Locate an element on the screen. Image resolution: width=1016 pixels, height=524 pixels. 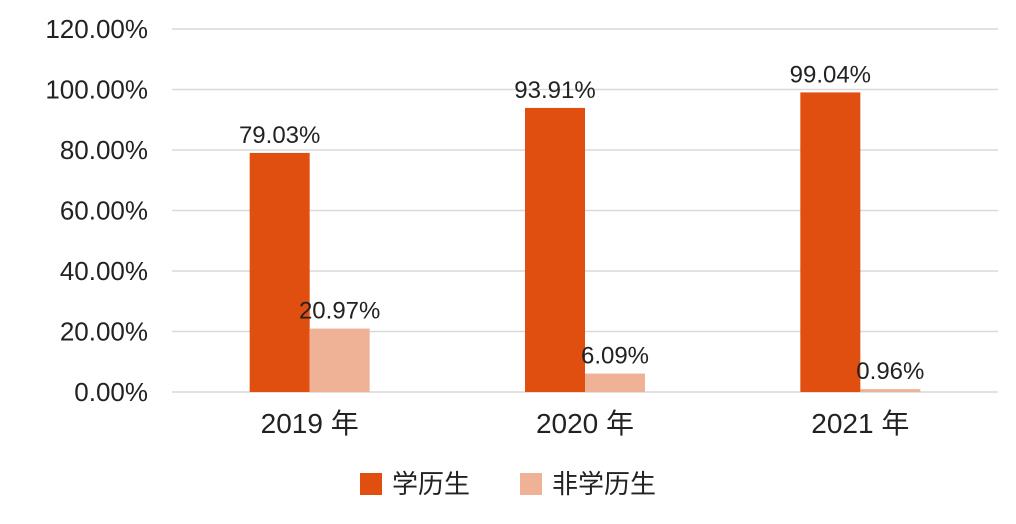
y-tick-label: 60.00% is located at coordinates (104, 211).